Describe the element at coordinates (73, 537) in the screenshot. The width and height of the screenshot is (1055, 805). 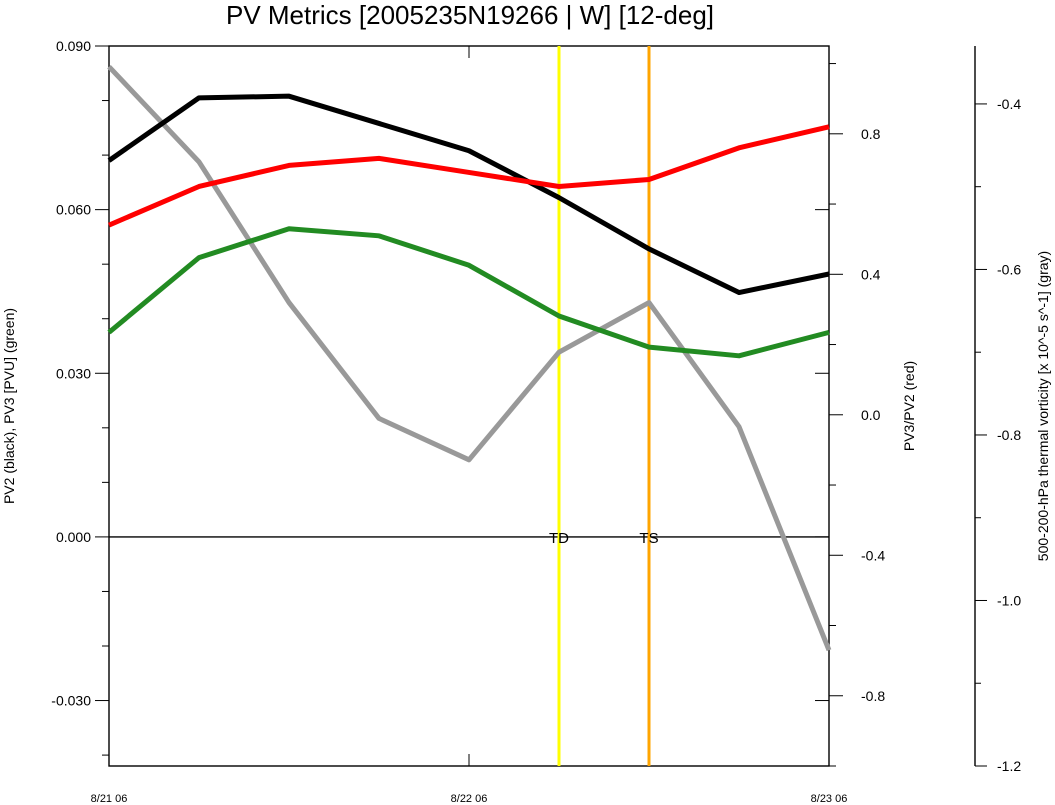
I see `left-tick-label: 0.000` at that location.